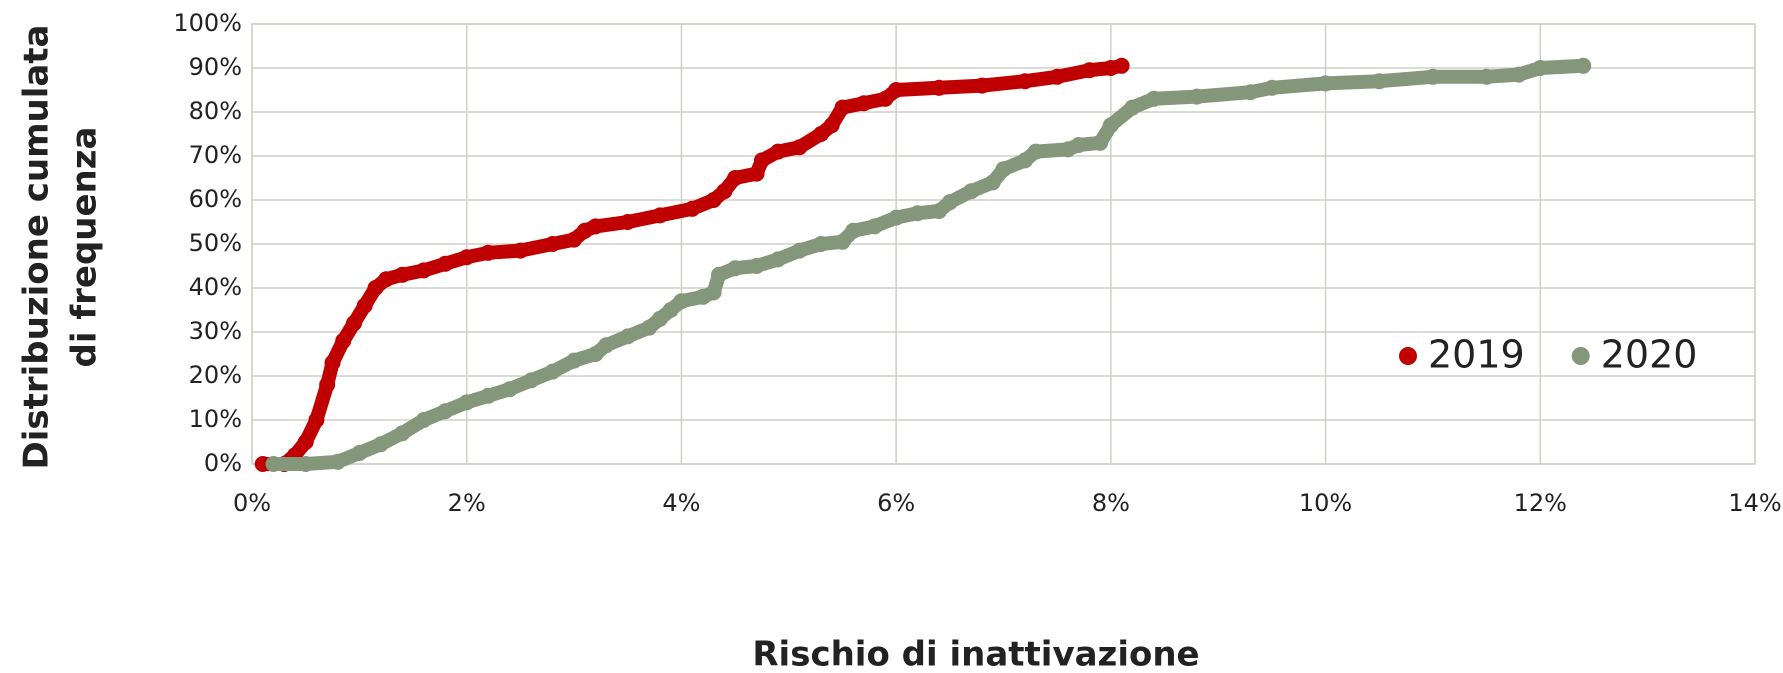 Image resolution: width=1783 pixels, height=673 pixels. I want to click on x-tick-label: 10%, so click(1325, 503).